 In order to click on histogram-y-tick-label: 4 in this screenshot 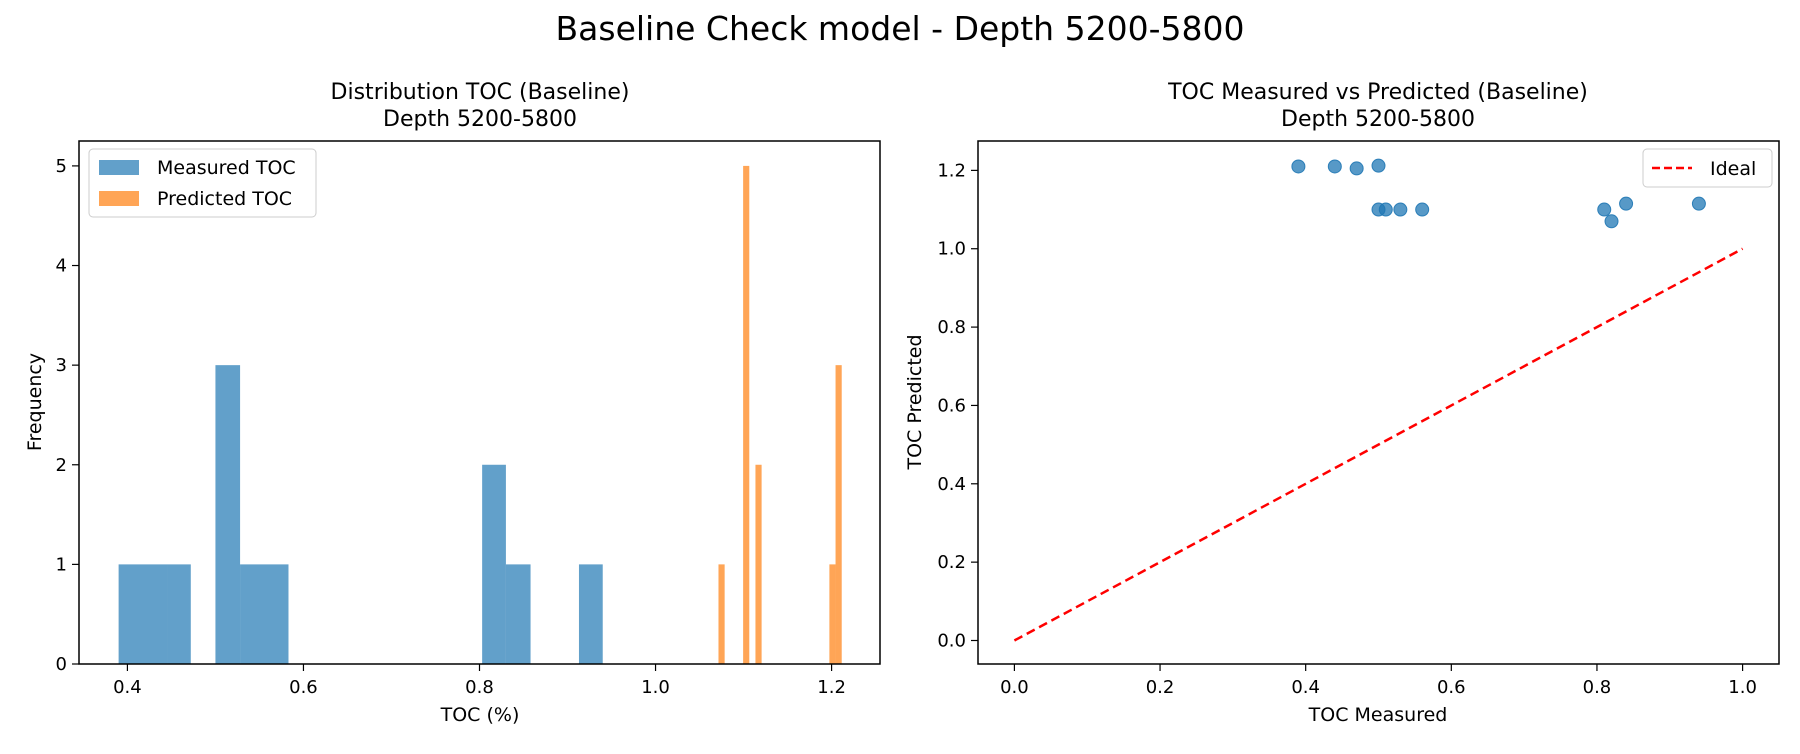, I will do `click(61, 266)`.